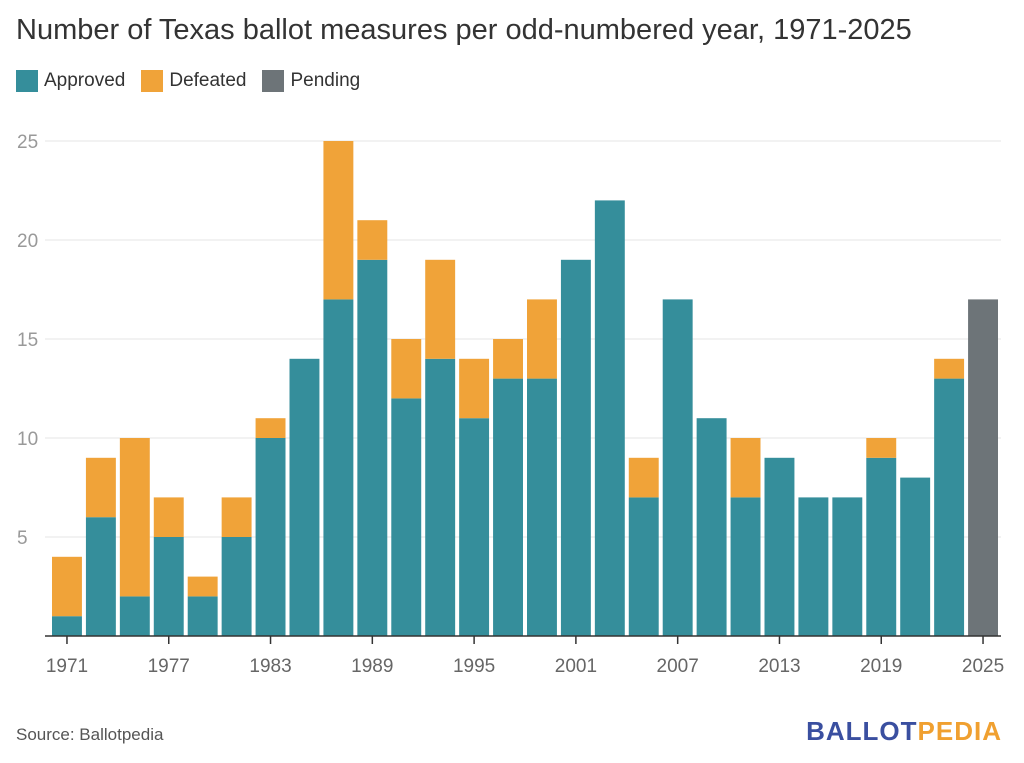  What do you see at coordinates (202, 616) in the screenshot?
I see `bar-approved-1979` at bounding box center [202, 616].